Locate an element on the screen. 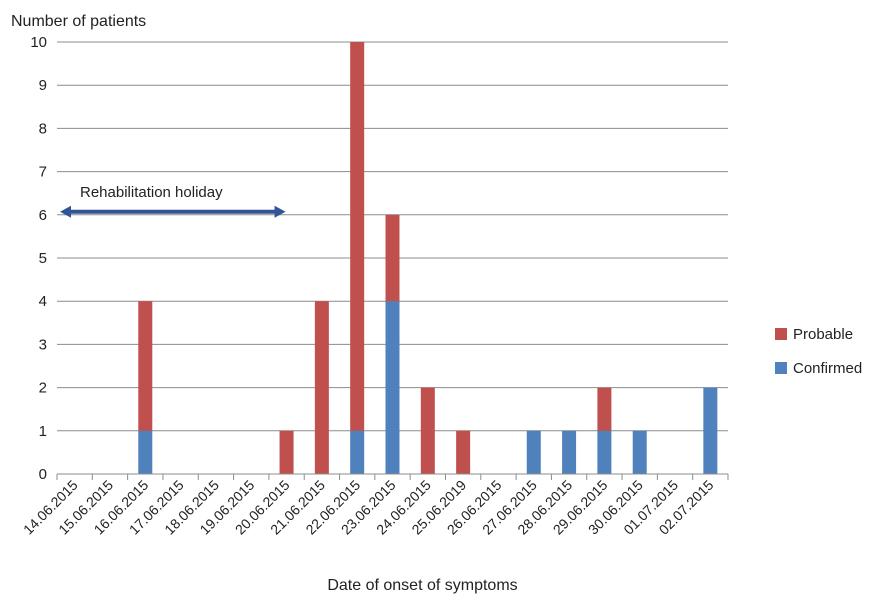 This screenshot has width=877, height=601. legend-label-confirmed: Confirmed is located at coordinates (827, 368).